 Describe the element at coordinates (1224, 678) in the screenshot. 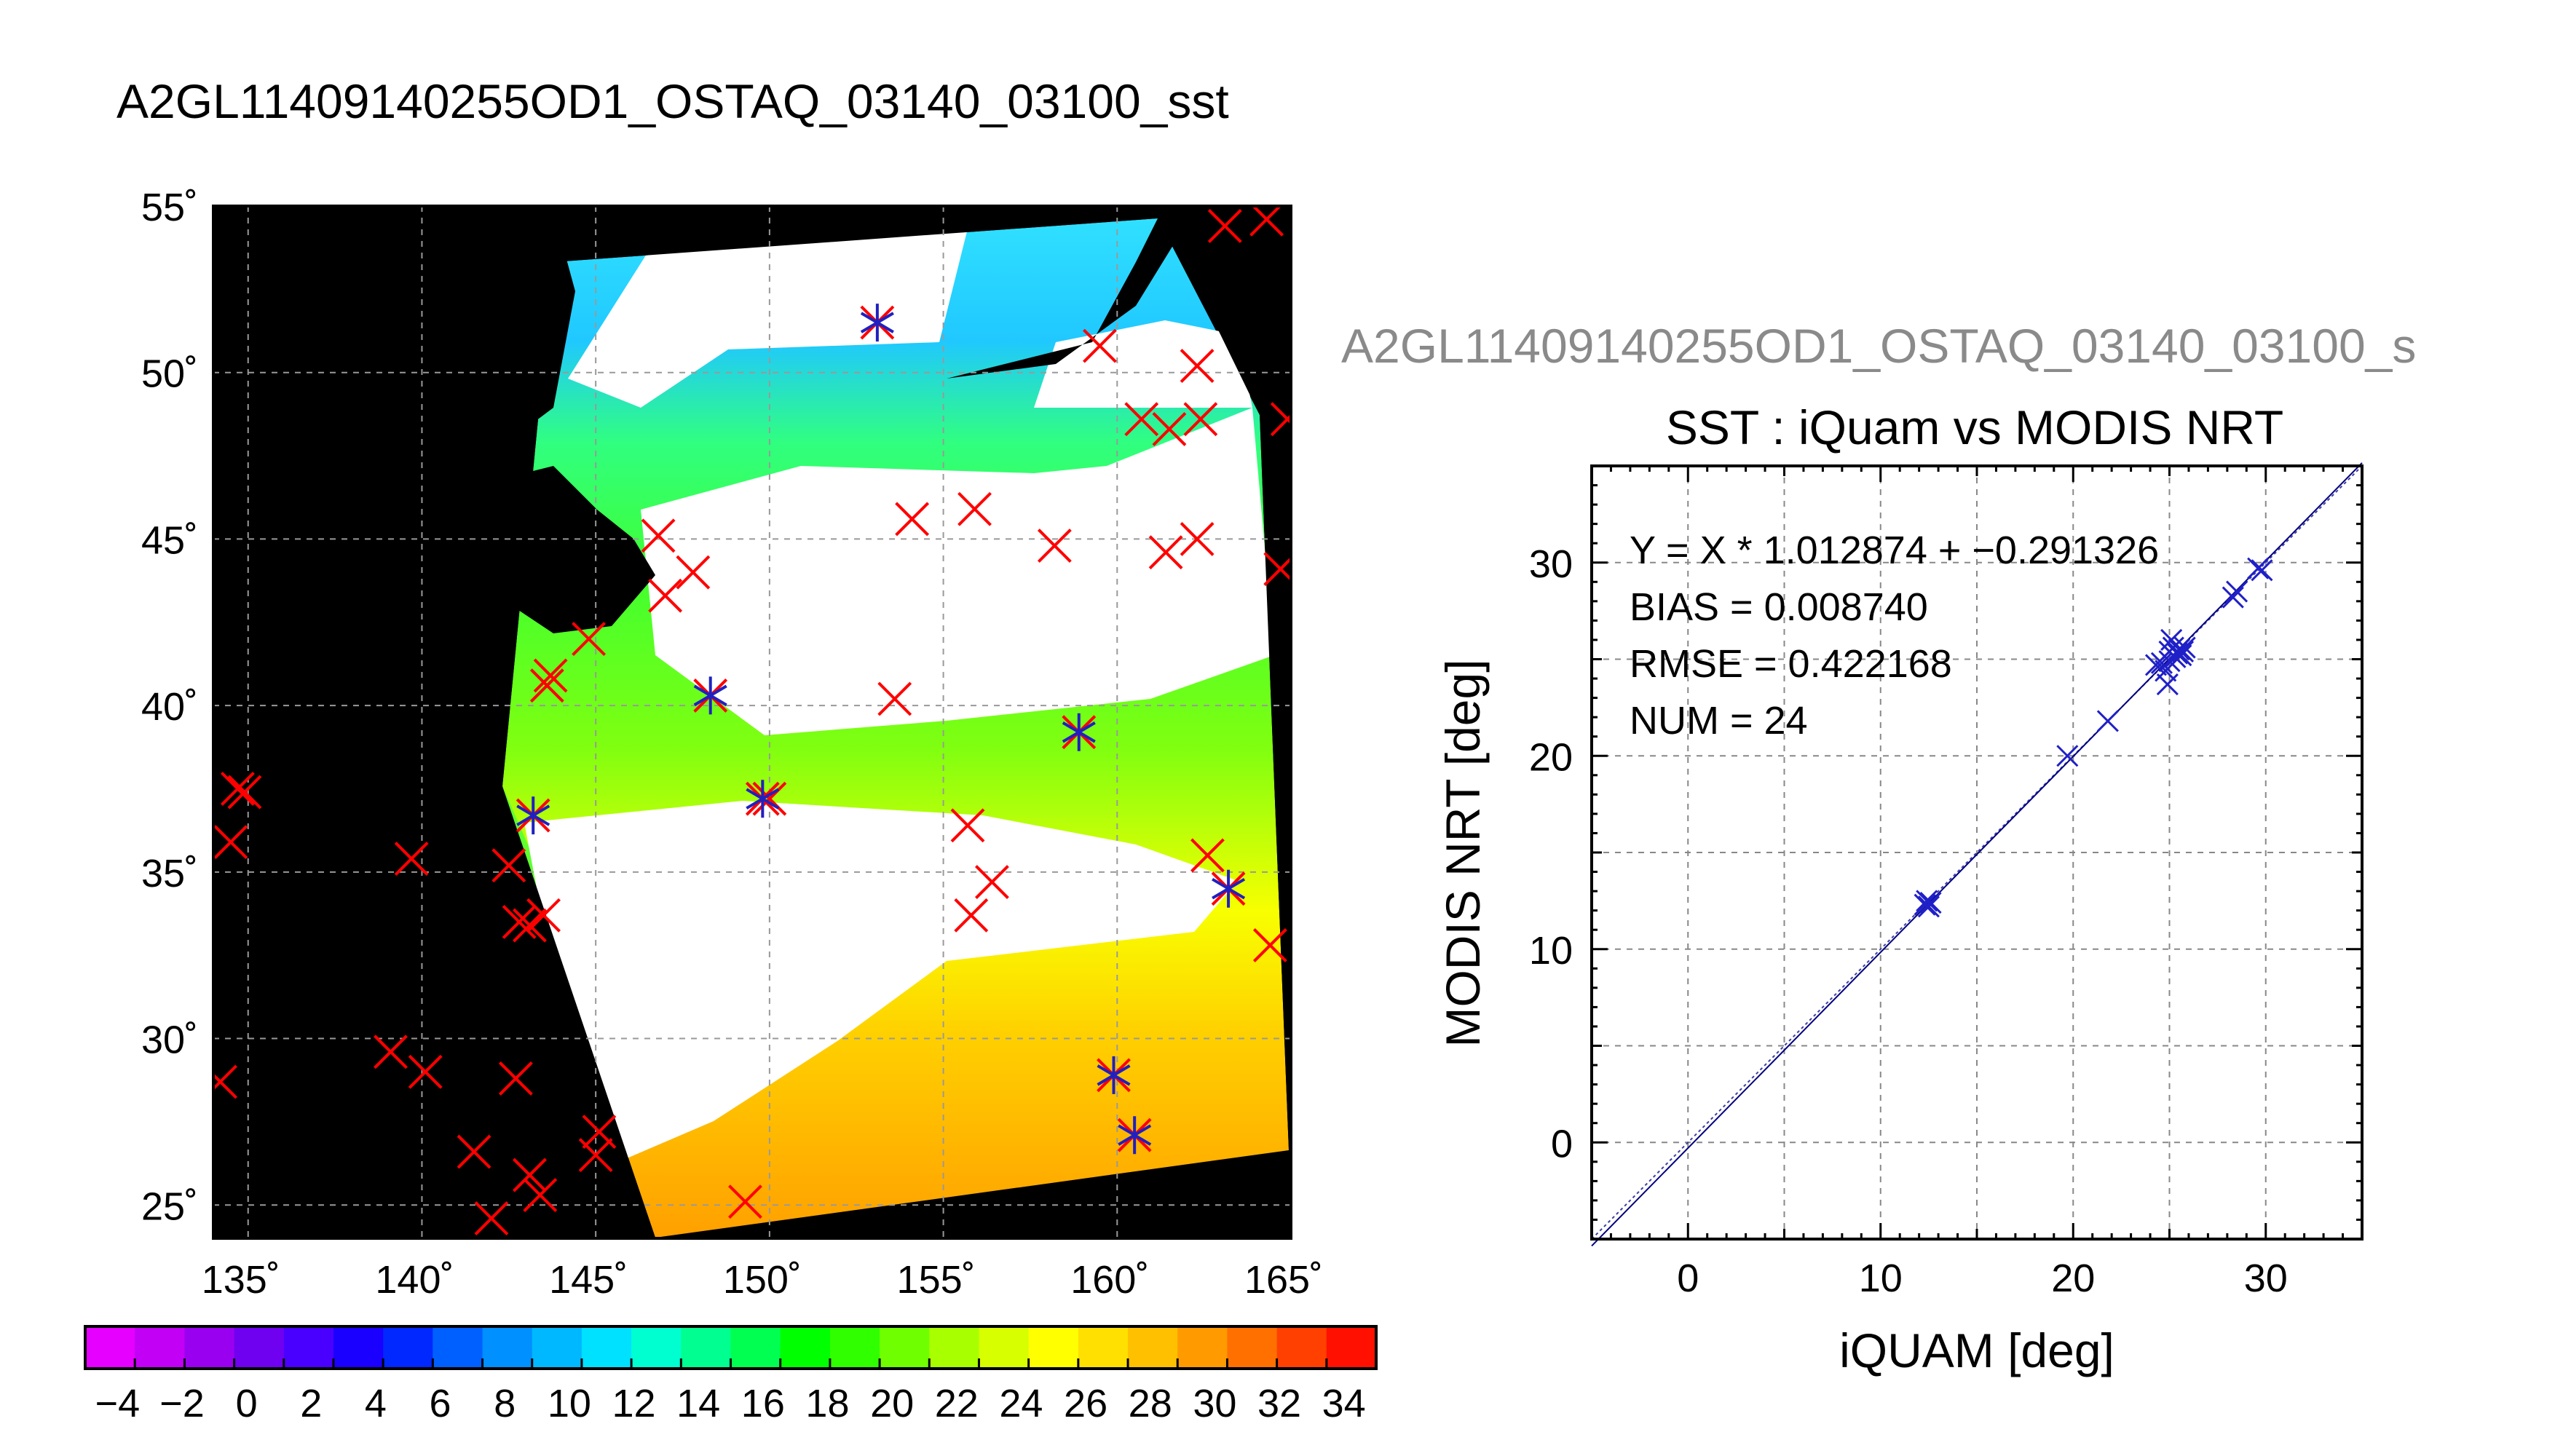

I see `no-data-mask` at that location.